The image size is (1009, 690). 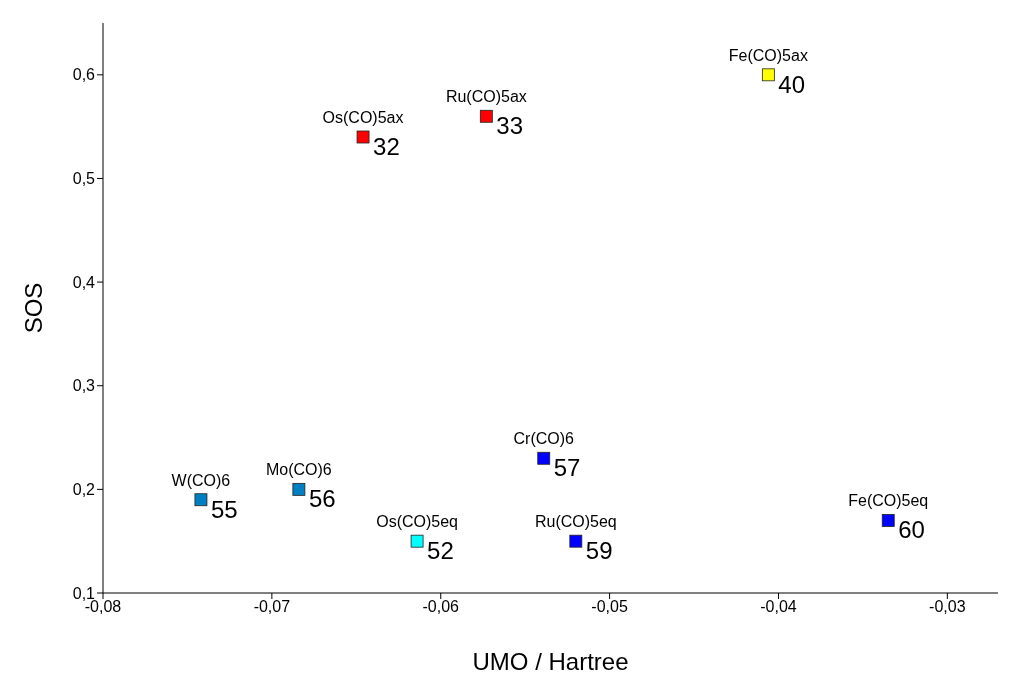 What do you see at coordinates (84, 179) in the screenshot?
I see `y-tick-label: 0,5` at bounding box center [84, 179].